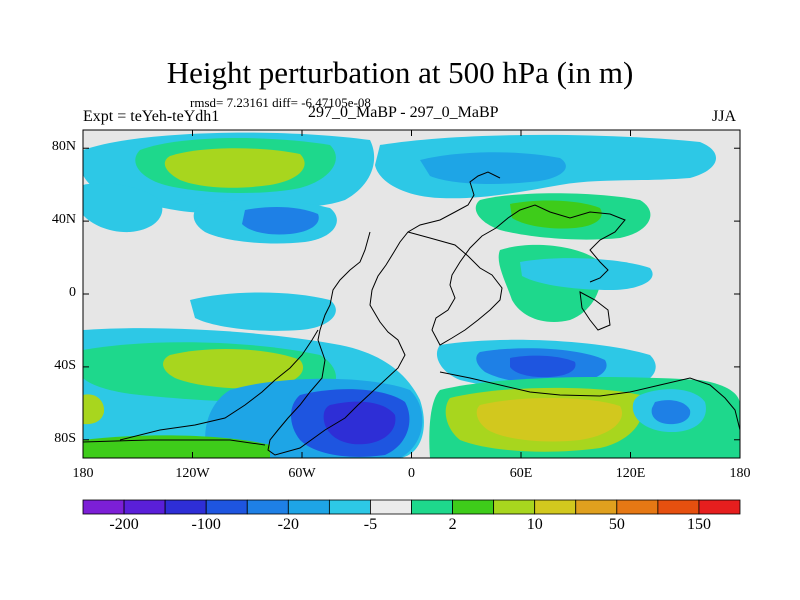  I want to click on contour-indian-ocean, so click(586, 274).